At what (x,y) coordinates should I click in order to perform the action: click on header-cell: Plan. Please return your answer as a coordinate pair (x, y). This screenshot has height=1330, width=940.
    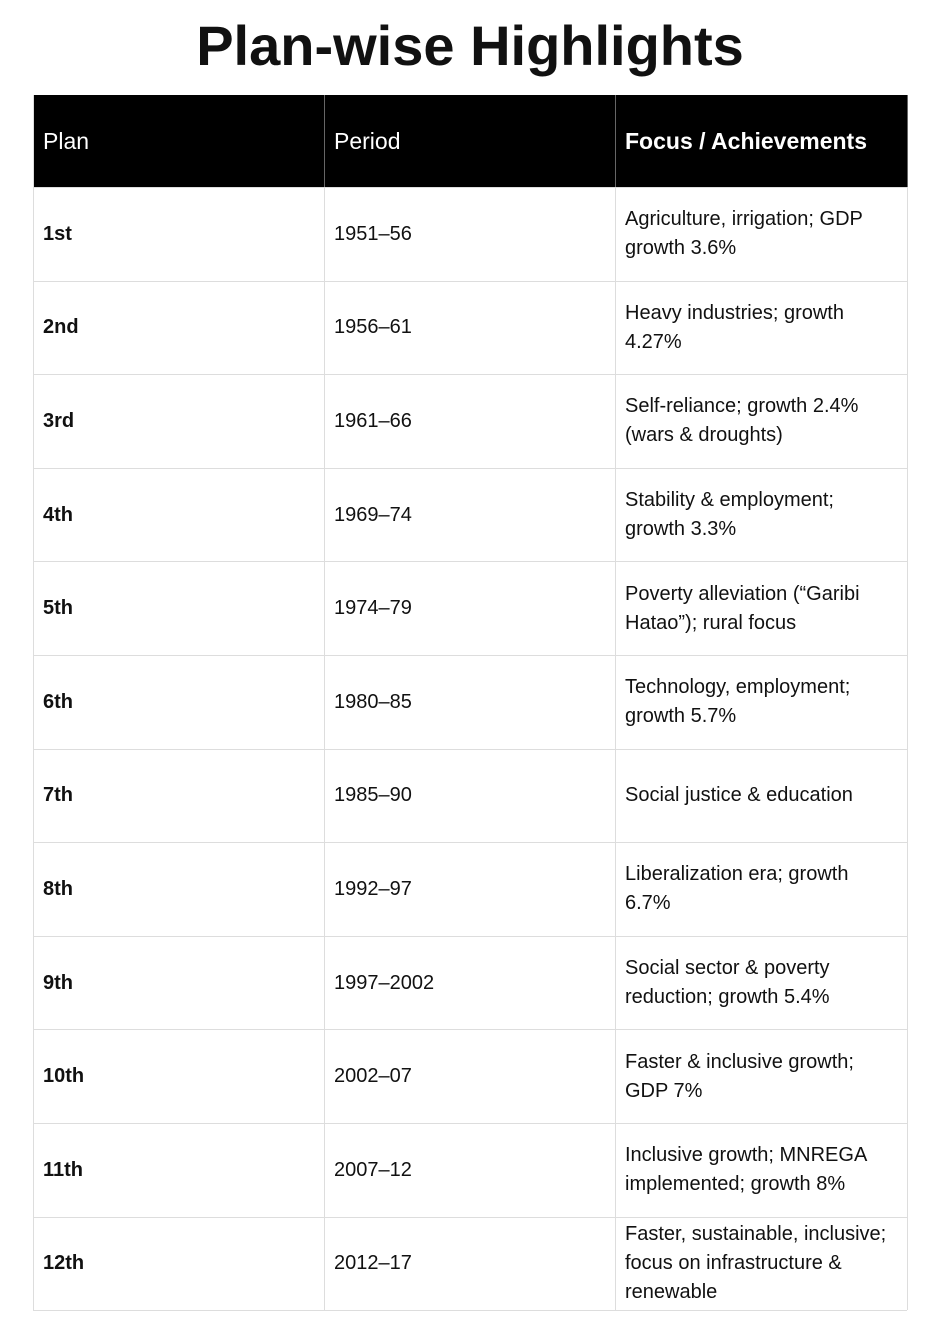
    Looking at the image, I should click on (179, 141).